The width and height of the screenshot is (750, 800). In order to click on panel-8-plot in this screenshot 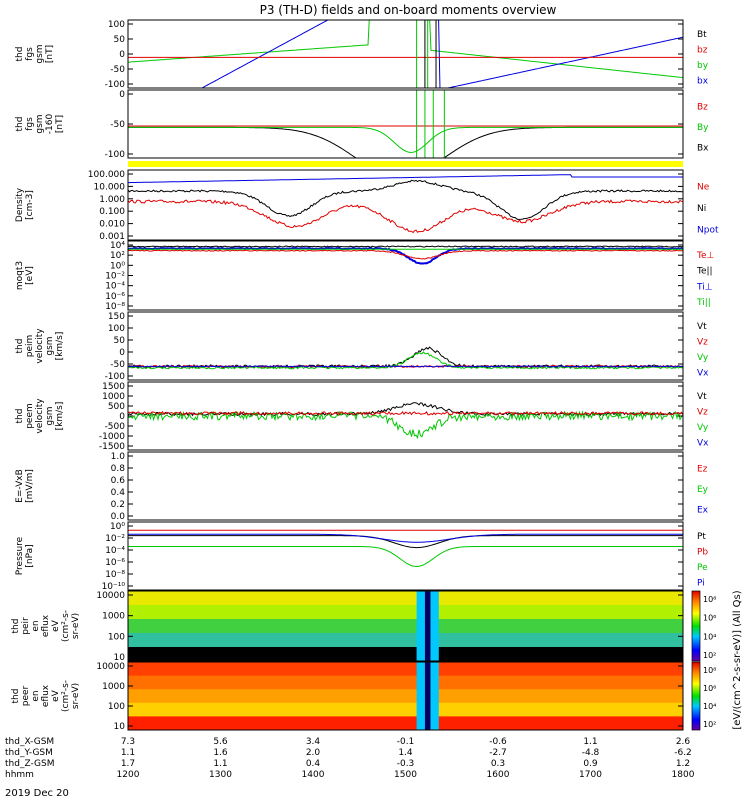, I will do `click(405, 548)`.